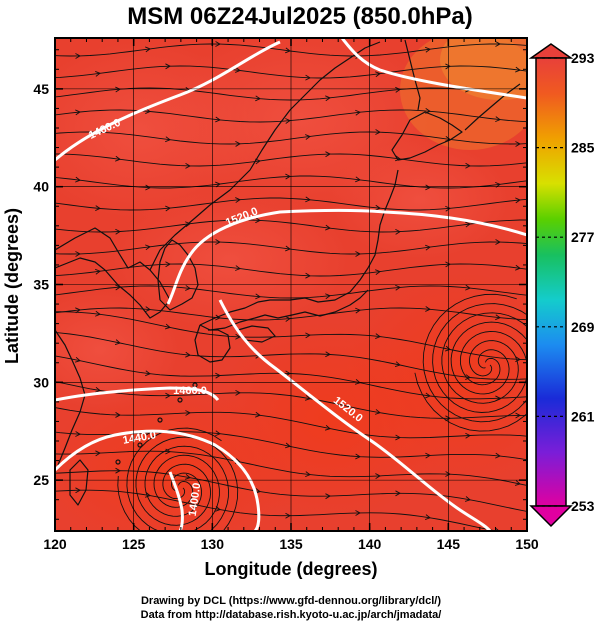  What do you see at coordinates (213, 544) in the screenshot?
I see `x-tick-label: 130` at bounding box center [213, 544].